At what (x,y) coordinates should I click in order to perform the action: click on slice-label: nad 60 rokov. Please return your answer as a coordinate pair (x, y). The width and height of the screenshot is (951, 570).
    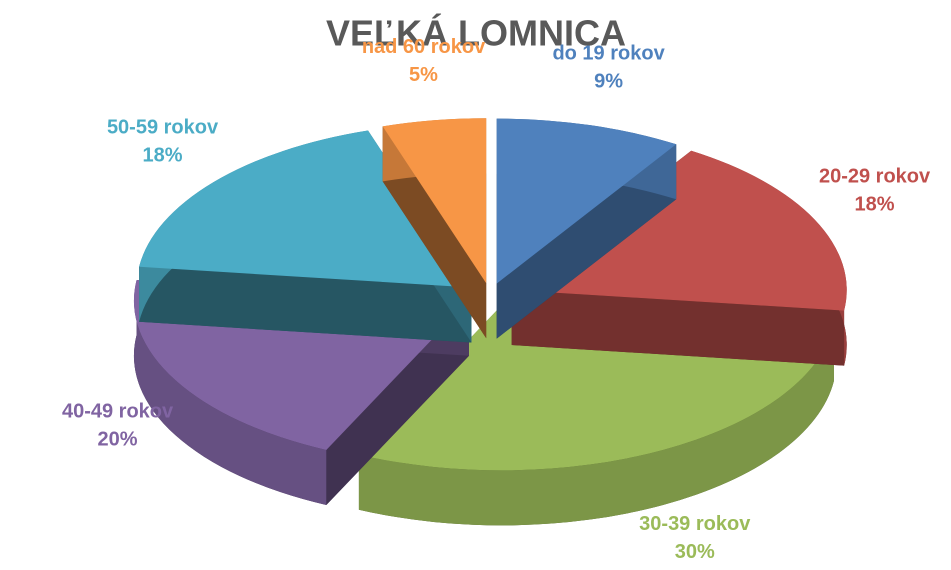
    Looking at the image, I should click on (424, 47).